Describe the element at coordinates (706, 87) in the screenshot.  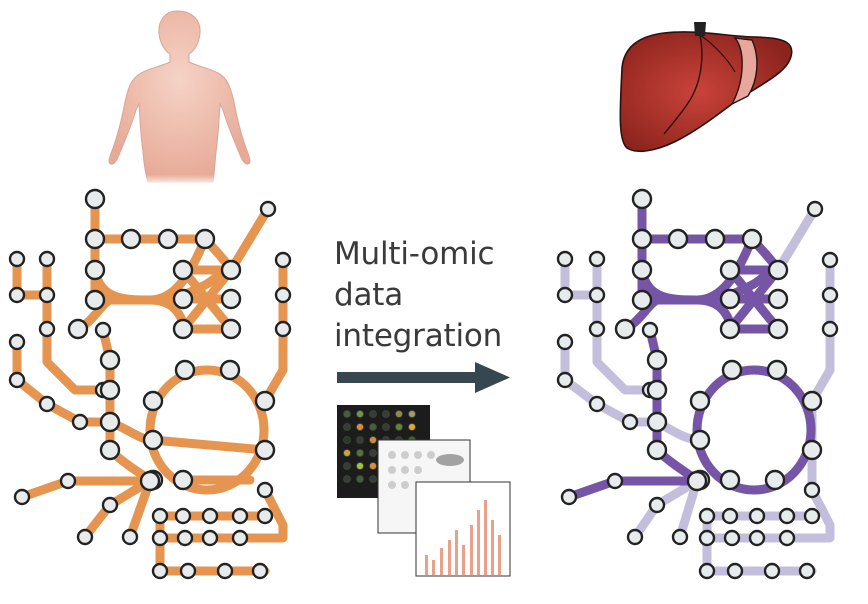
I see `liver-organ-icon` at that location.